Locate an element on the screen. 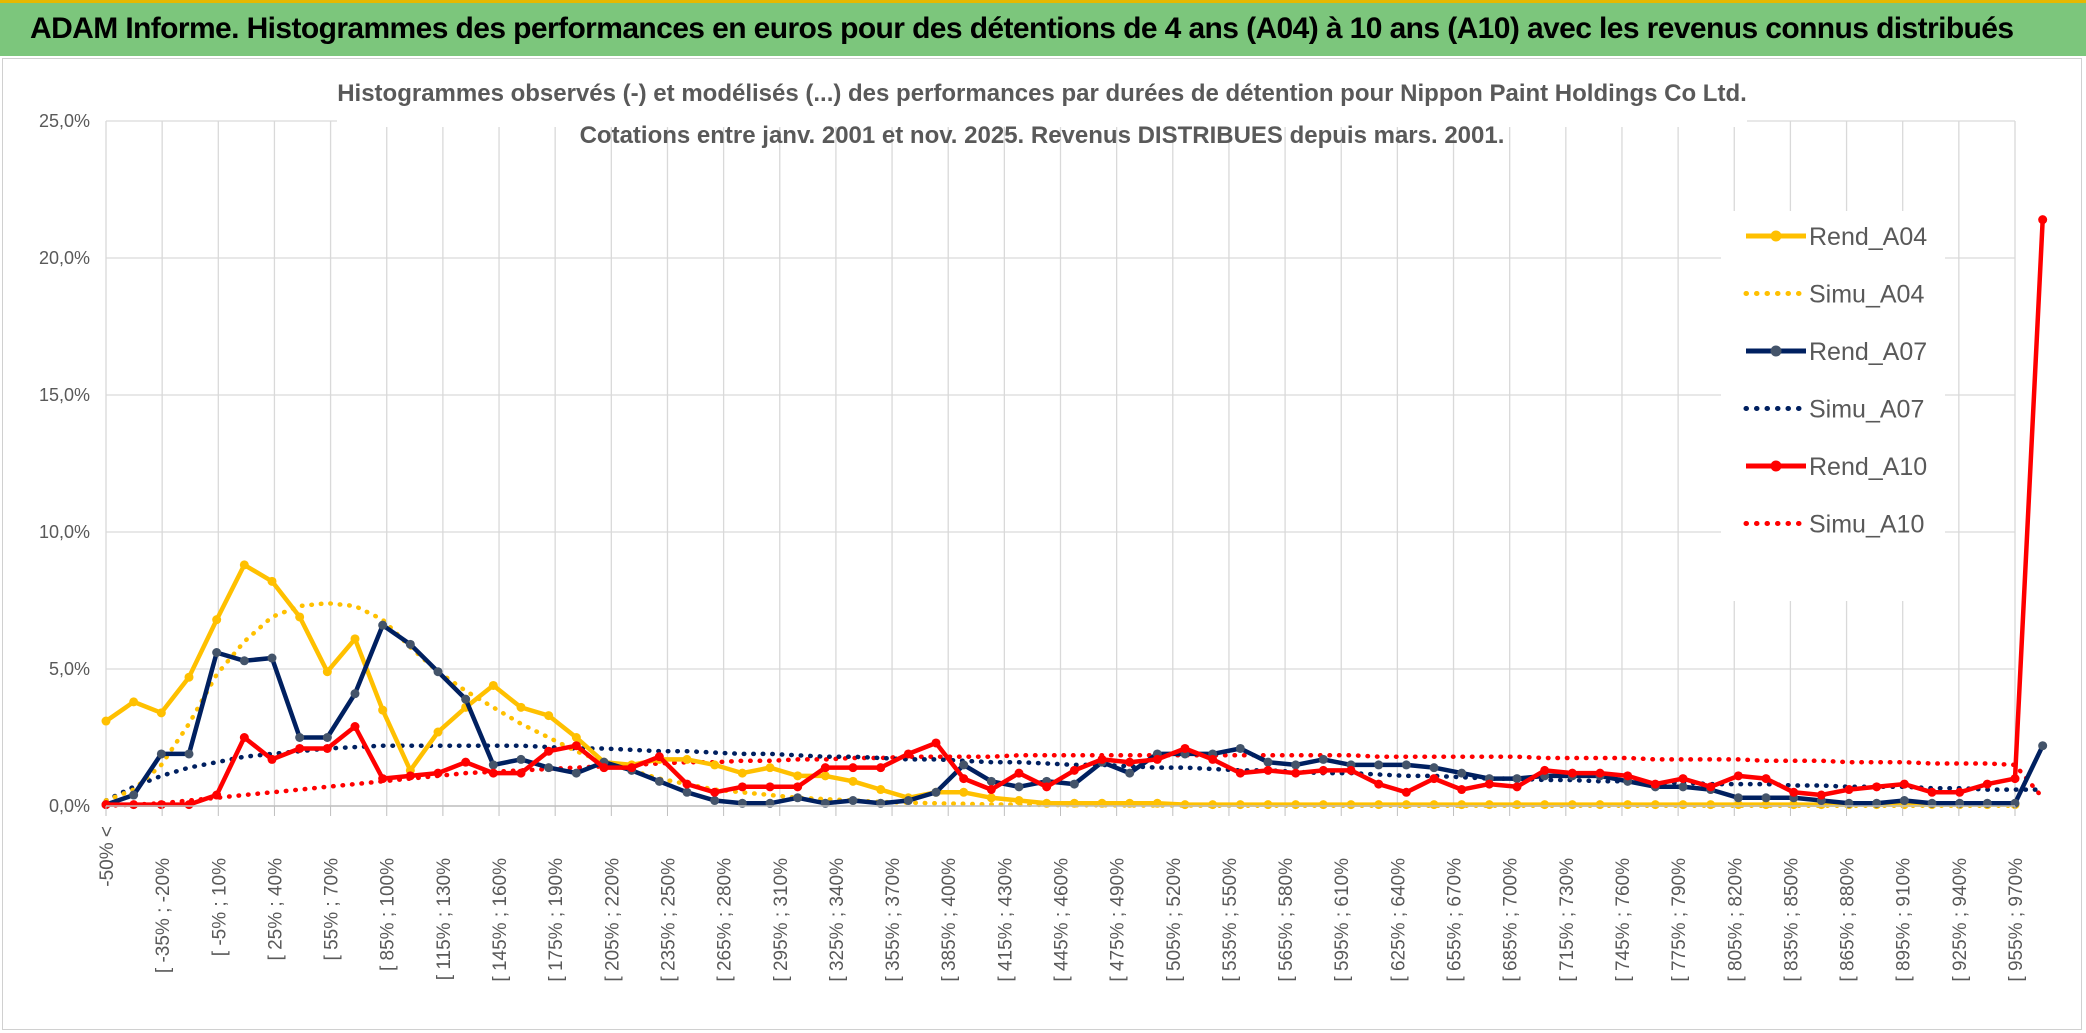 The image size is (2086, 1033). x-tick-label: [ 595% ; 610% is located at coordinates (1342, 920).